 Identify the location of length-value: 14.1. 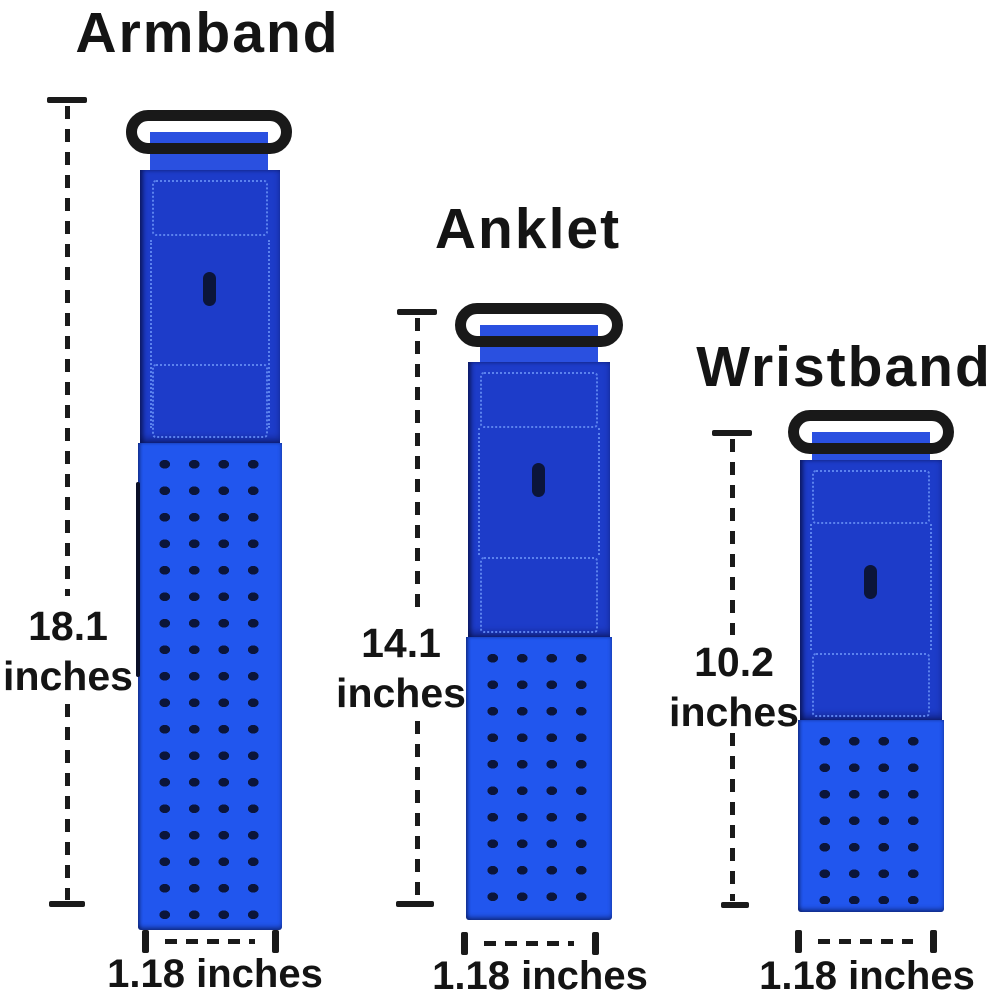
(401, 643).